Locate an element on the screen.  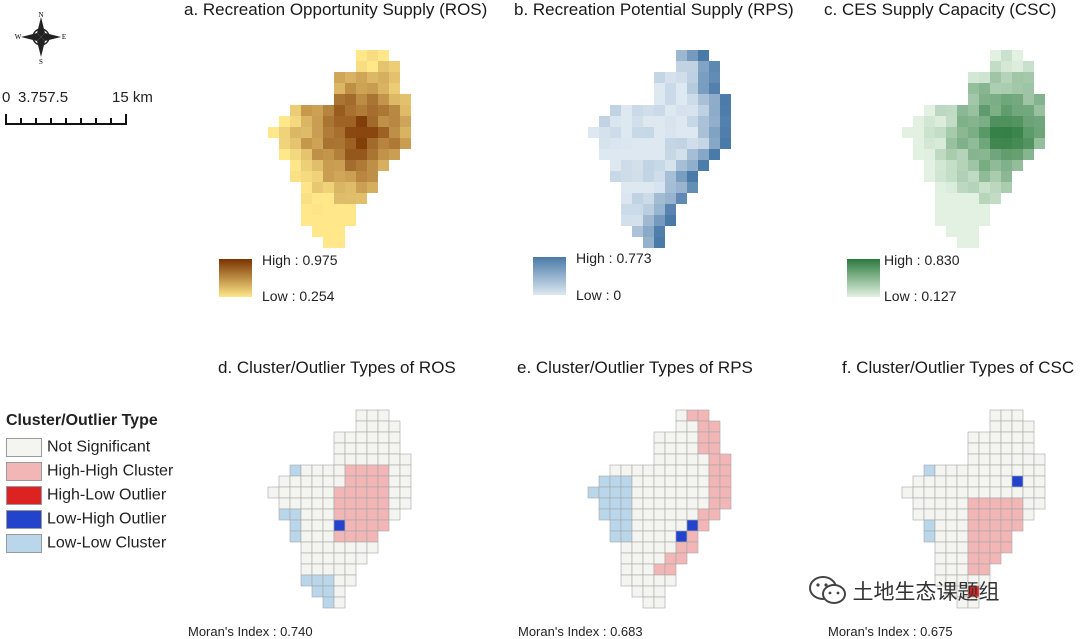
cluster-legend-item: Low-High Outlier is located at coordinates (106, 519).